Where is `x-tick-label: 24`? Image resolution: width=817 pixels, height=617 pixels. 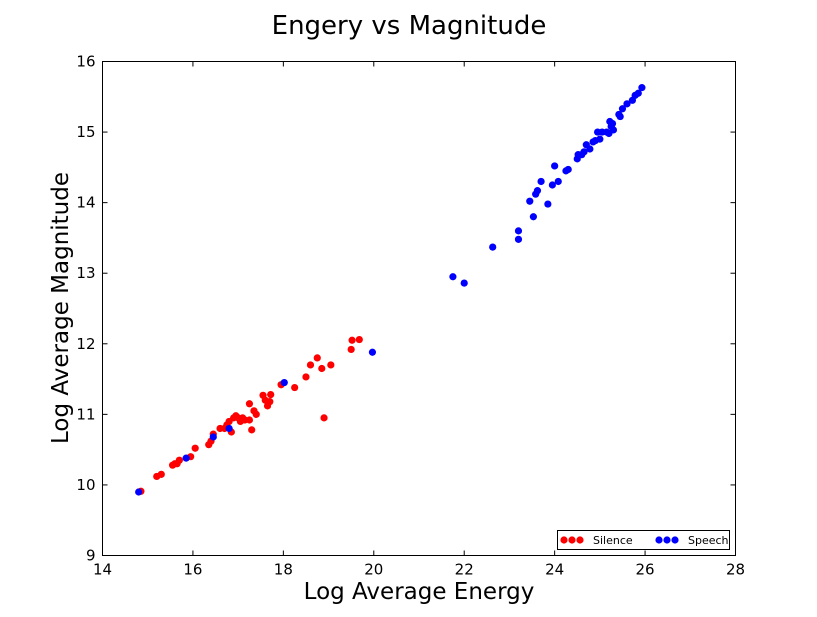
x-tick-label: 24 is located at coordinates (554, 570).